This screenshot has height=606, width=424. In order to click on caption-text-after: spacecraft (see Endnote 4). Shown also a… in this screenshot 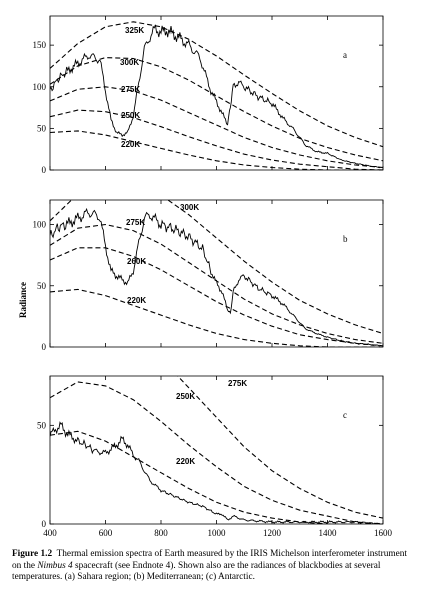, I will do `click(196, 571)`.